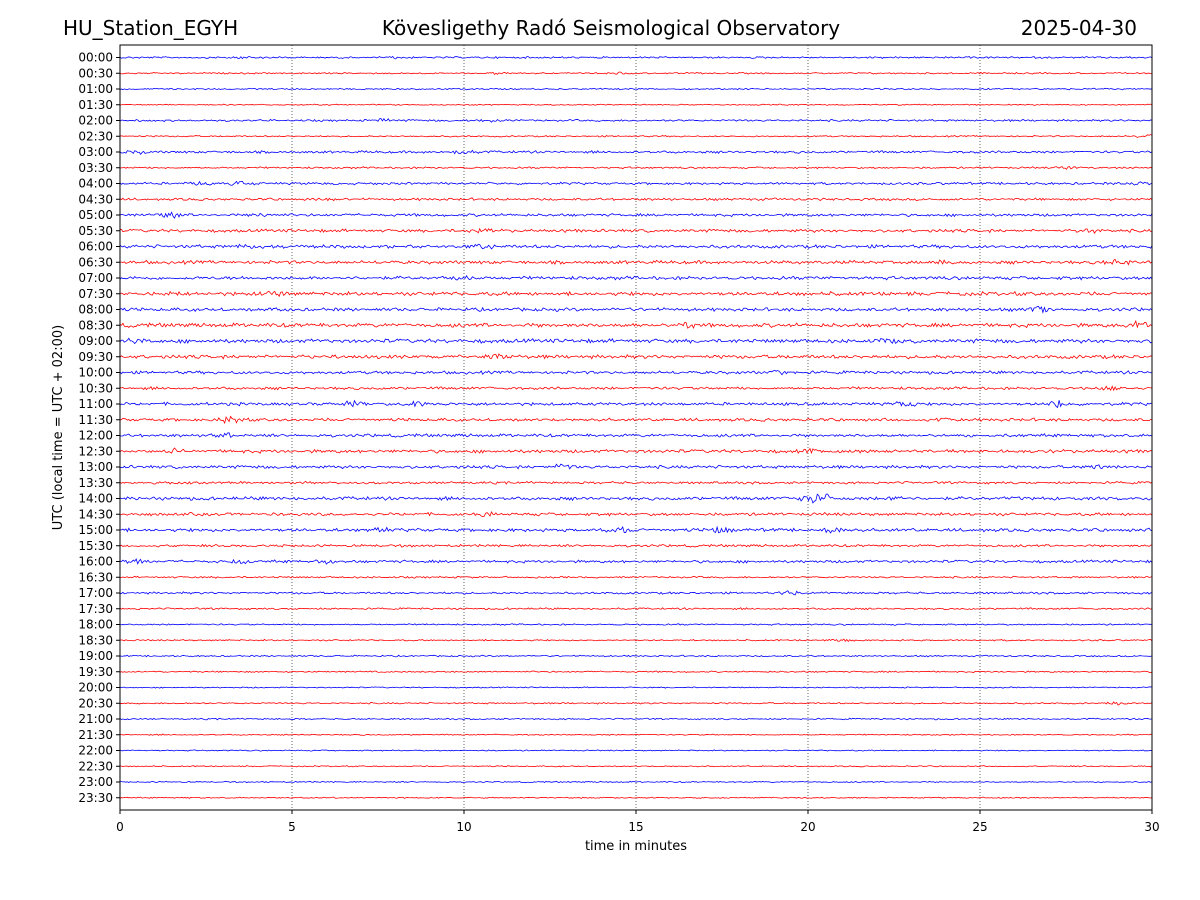  I want to click on y-tick-label: 22:30, so click(95, 766).